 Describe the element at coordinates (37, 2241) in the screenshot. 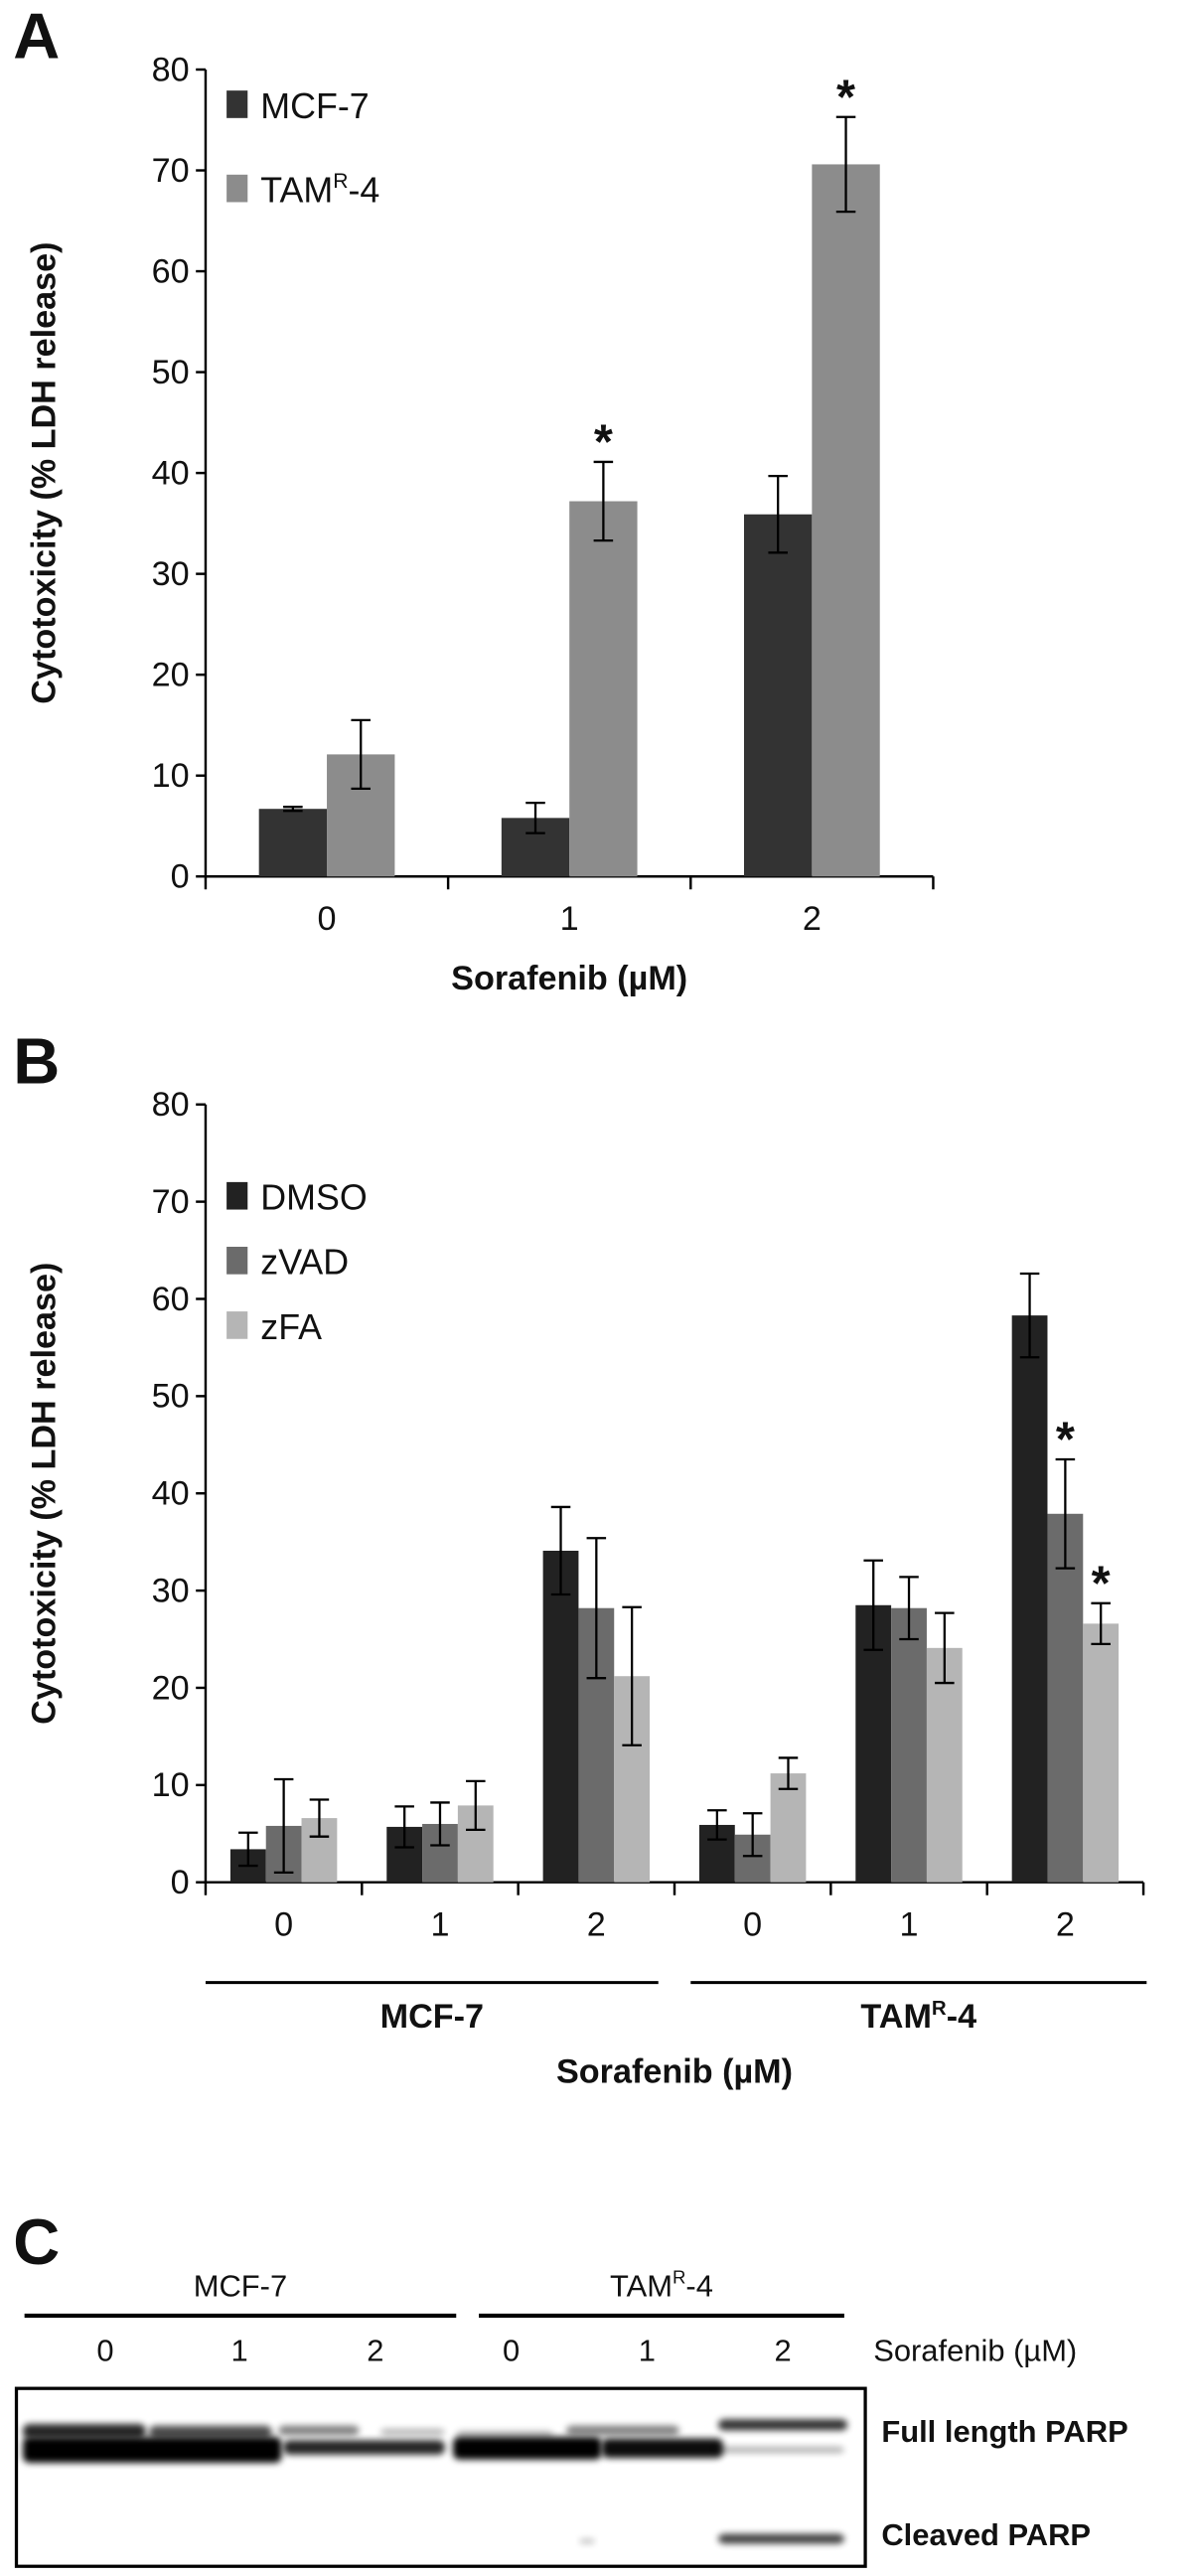

I see `panel-label-c: C` at that location.